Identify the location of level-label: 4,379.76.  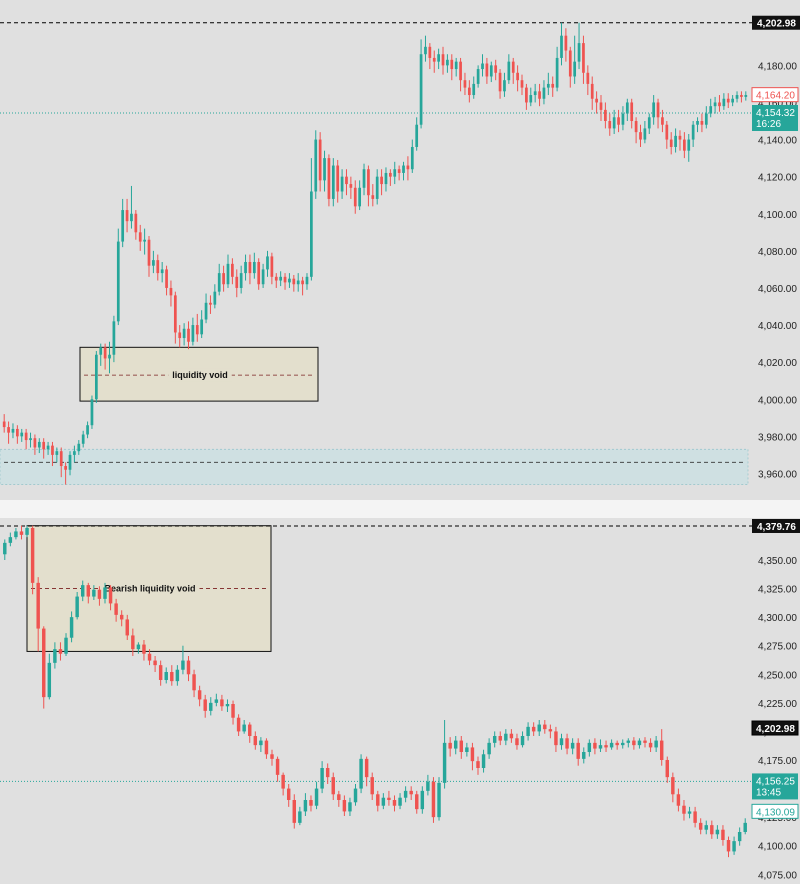
(776, 527).